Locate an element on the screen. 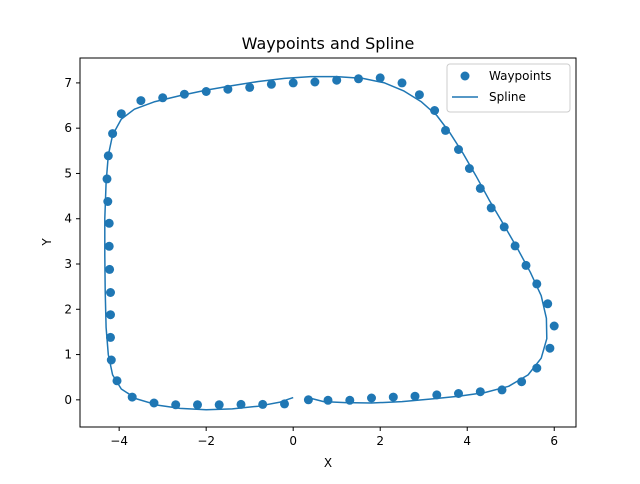 This screenshot has height=484, width=640. legend: Waypoints Spline is located at coordinates (508, 88).